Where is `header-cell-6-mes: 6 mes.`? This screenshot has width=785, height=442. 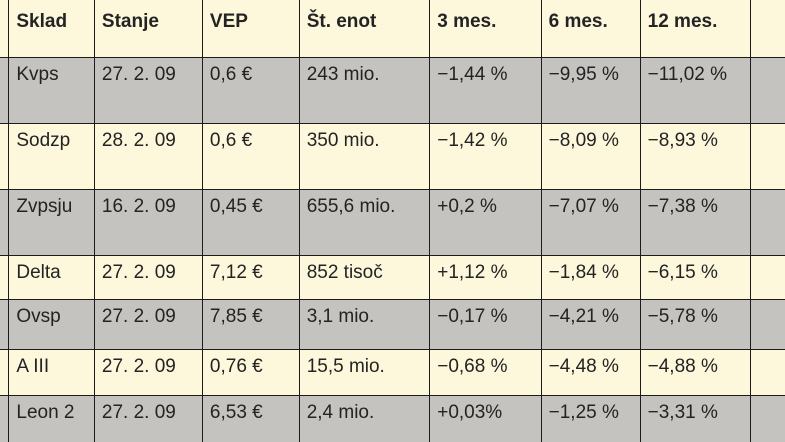 header-cell-6-mes: 6 mes. is located at coordinates (590, 29).